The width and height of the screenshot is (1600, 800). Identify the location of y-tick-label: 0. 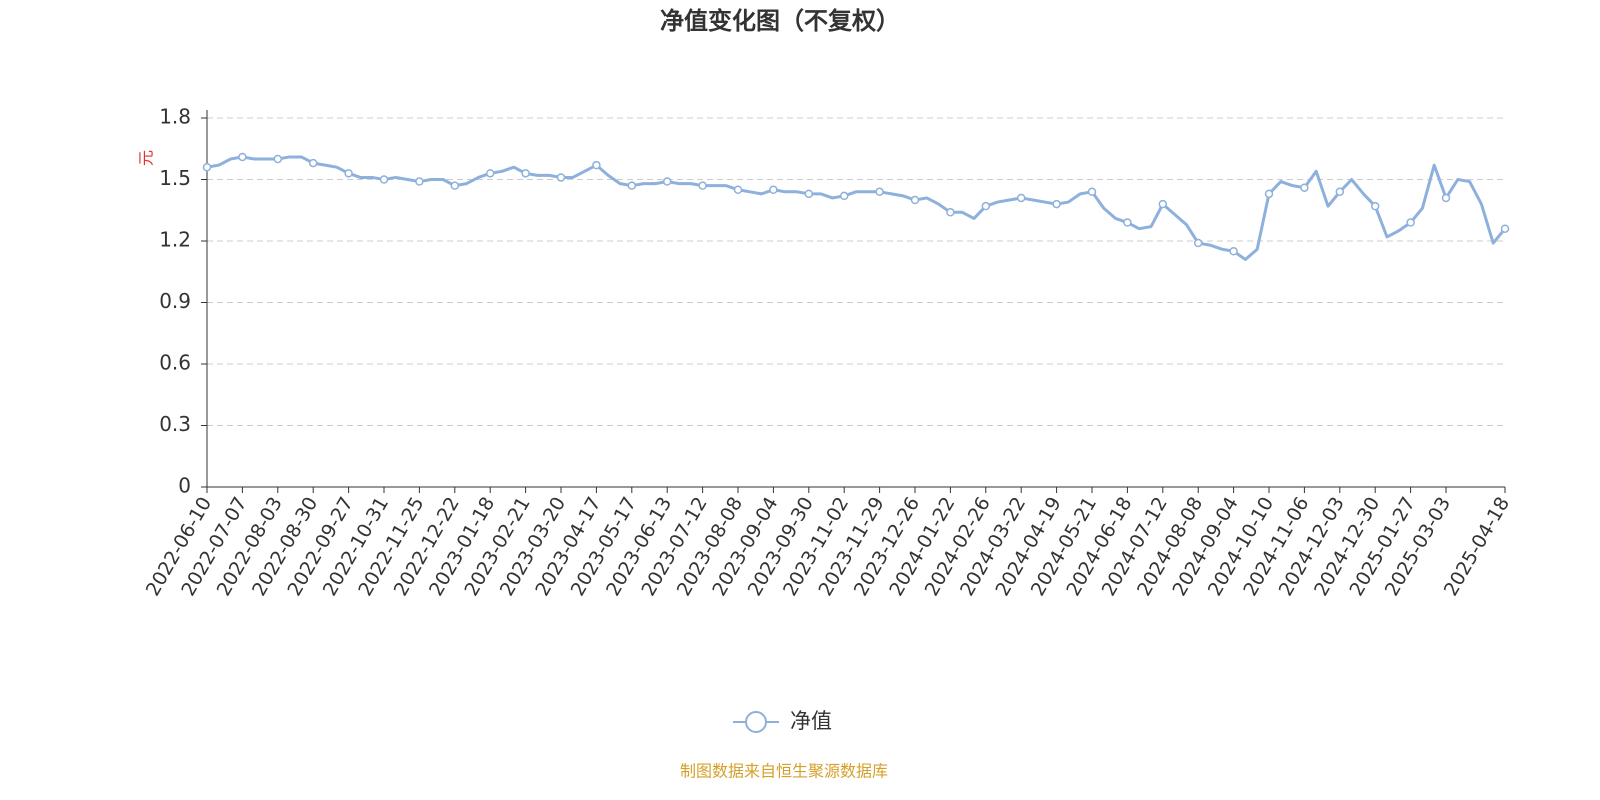
(184, 486).